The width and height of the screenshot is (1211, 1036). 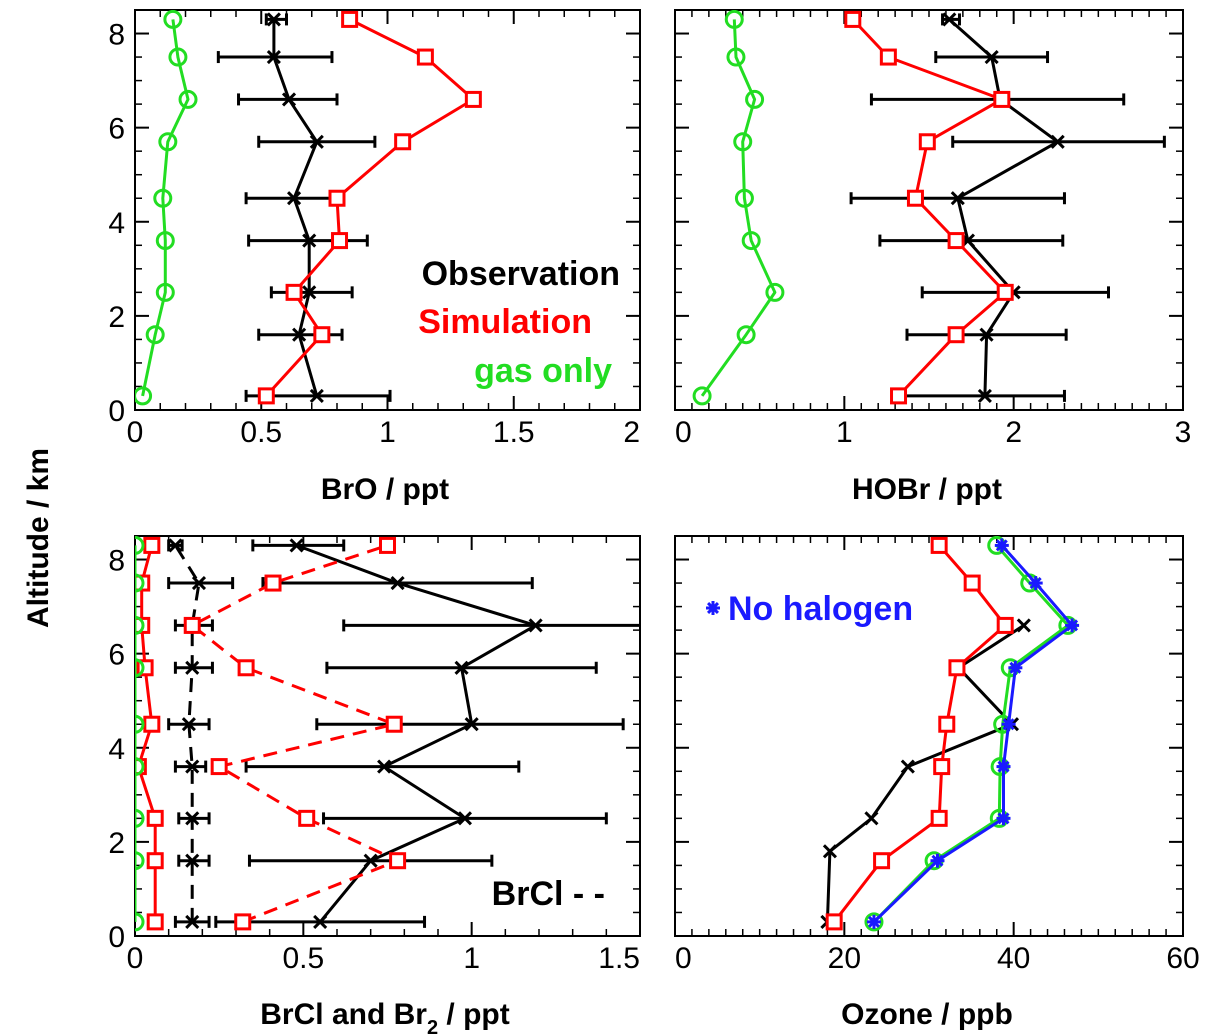 What do you see at coordinates (514, 432) in the screenshot?
I see `x-tick-label: 1.5` at bounding box center [514, 432].